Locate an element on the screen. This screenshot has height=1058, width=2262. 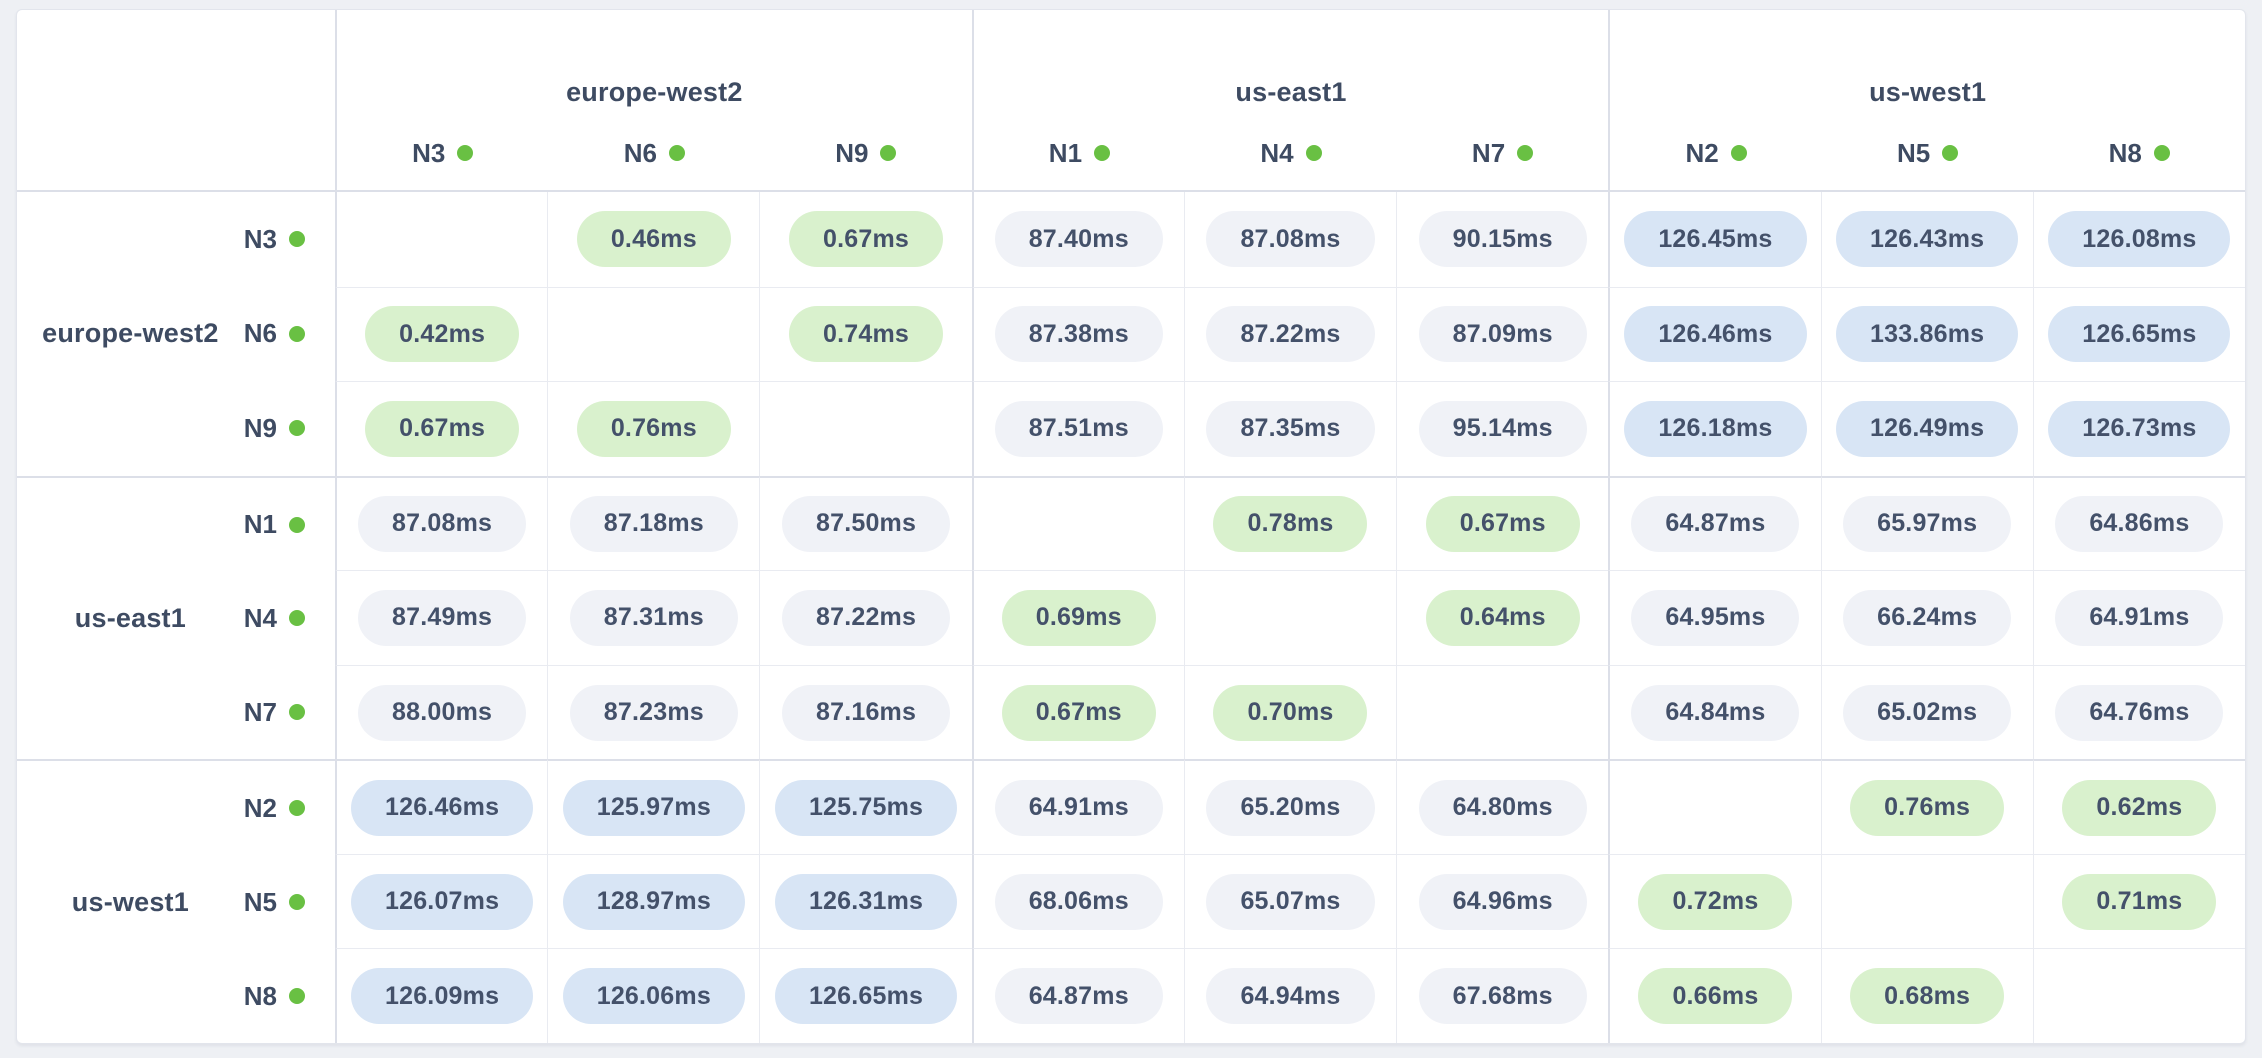
latency-value-pill: 0.66ms is located at coordinates (1715, 996).